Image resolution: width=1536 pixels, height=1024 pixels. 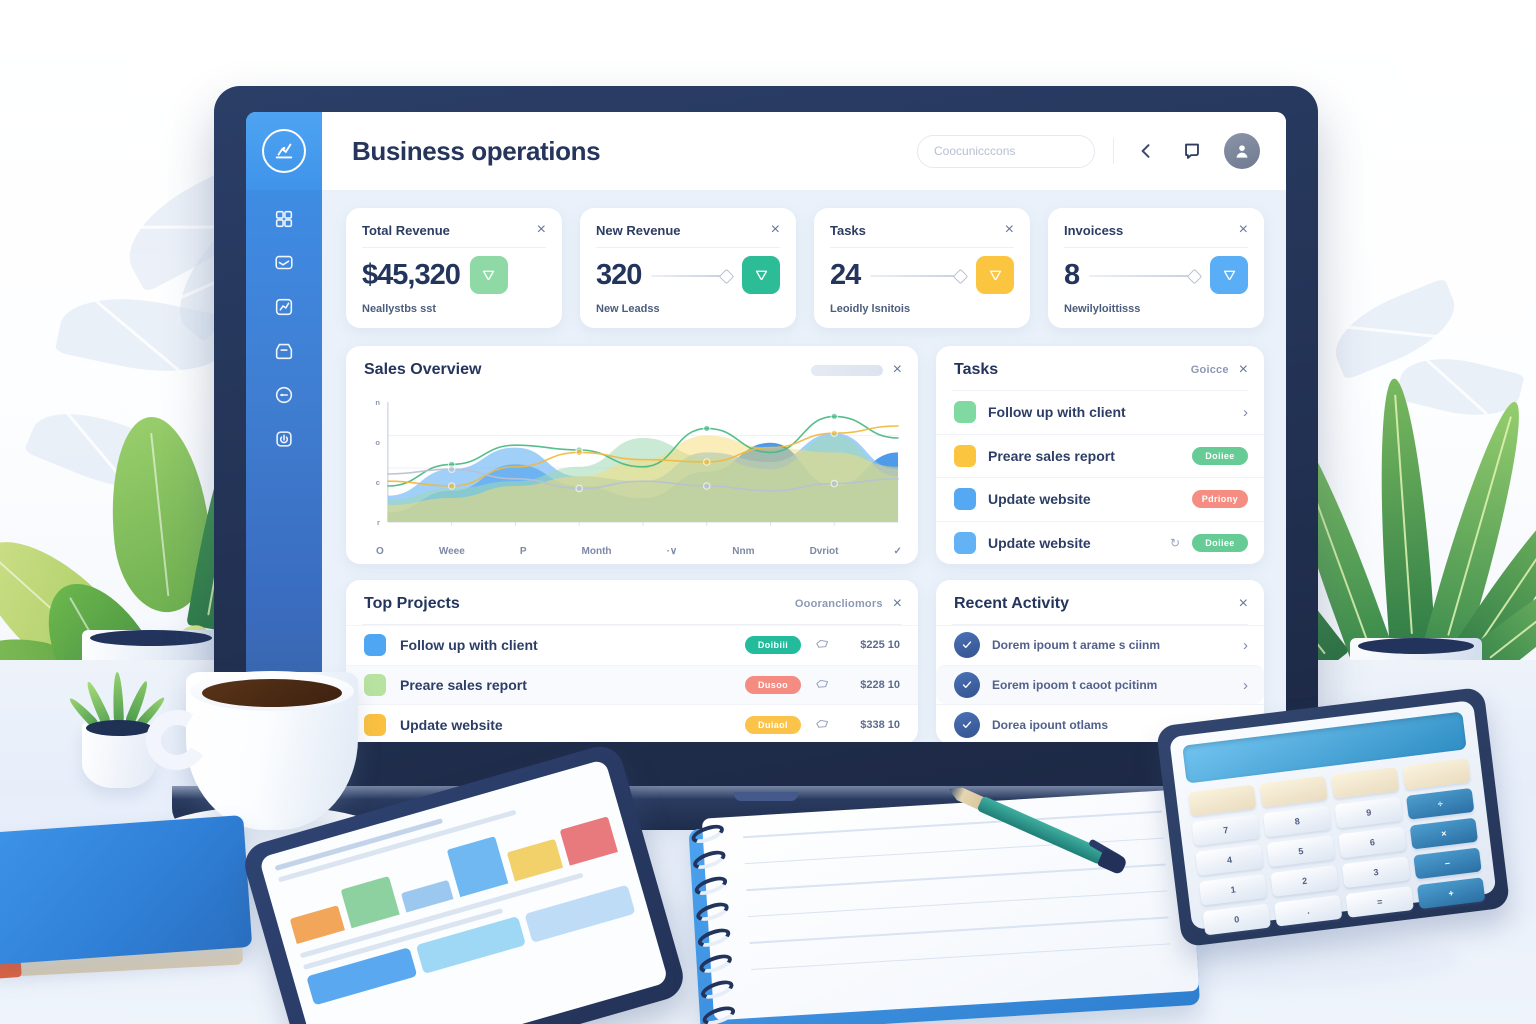 What do you see at coordinates (463, 685) in the screenshot?
I see `project-name: Preare sales report` at bounding box center [463, 685].